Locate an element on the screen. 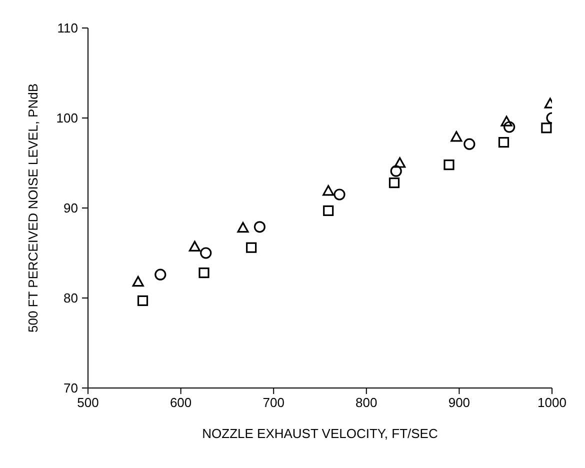  x-tick-label: 600 is located at coordinates (181, 402).